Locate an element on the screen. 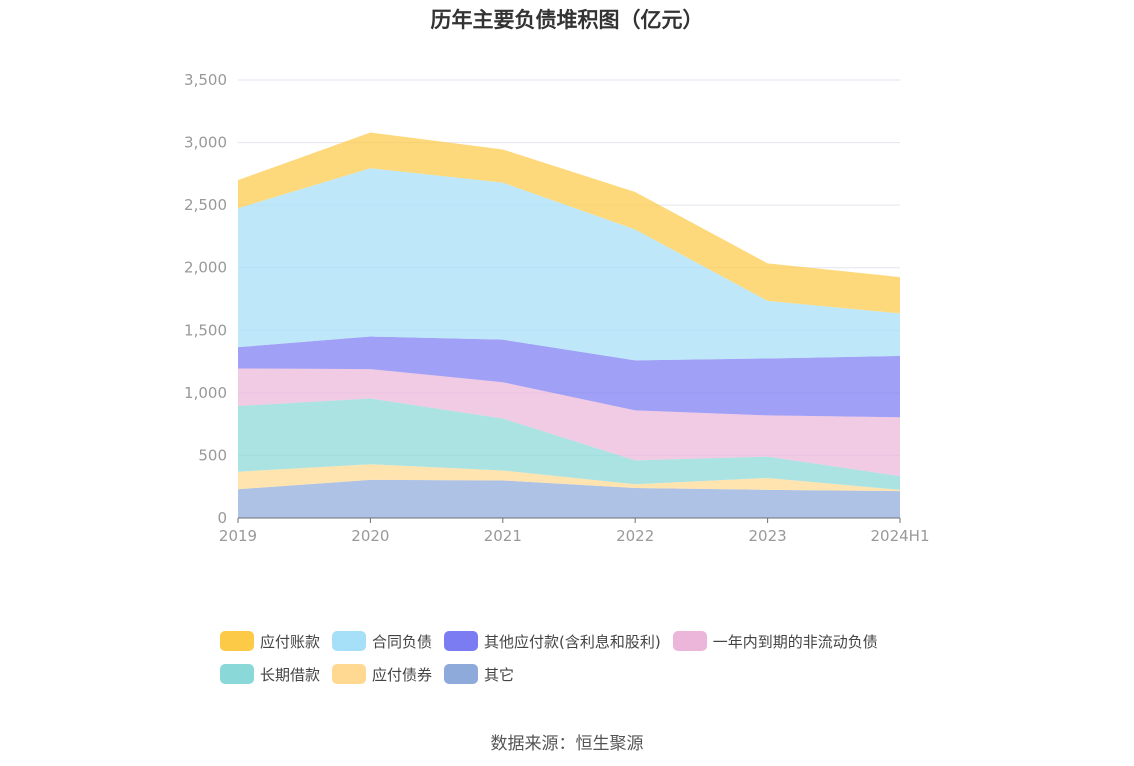 The image size is (1134, 766). y-tick-label: 3,500 is located at coordinates (205, 80).